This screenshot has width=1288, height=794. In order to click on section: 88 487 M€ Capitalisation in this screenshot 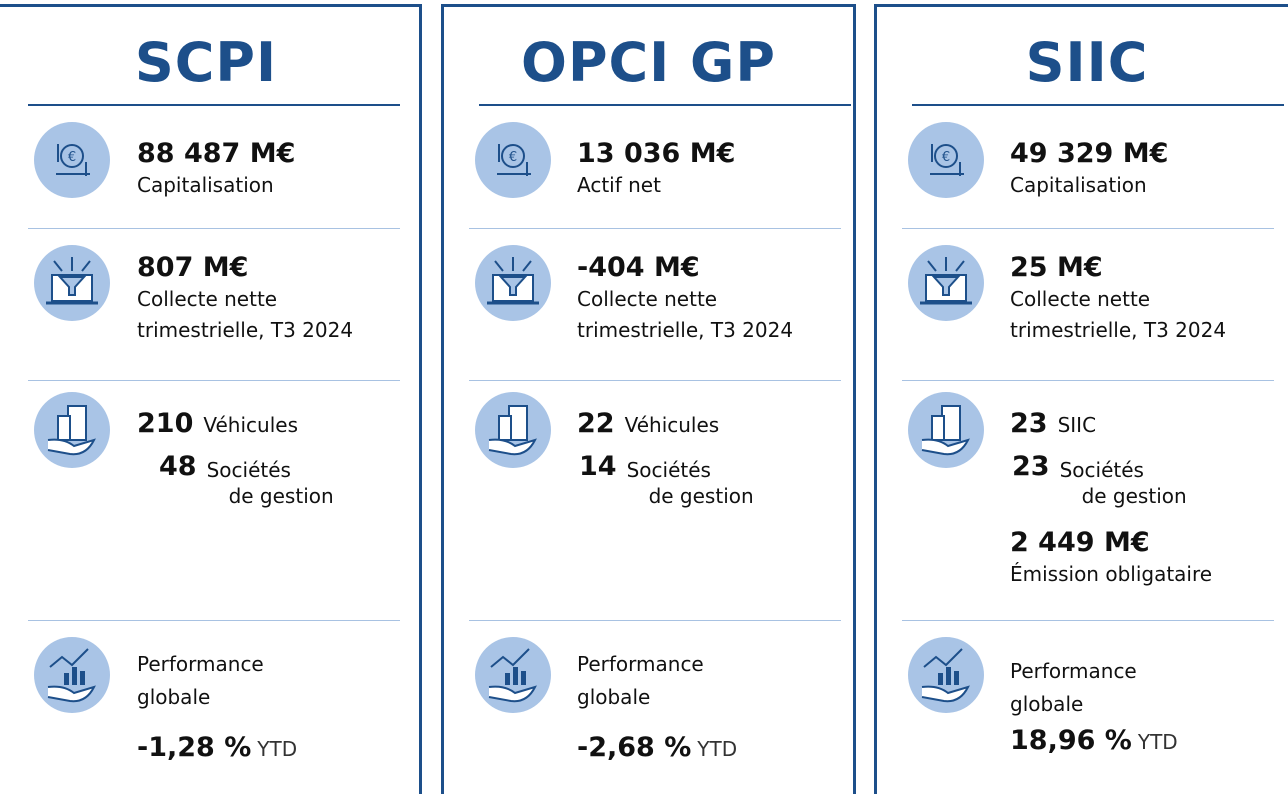, I will do `click(216, 169)`.